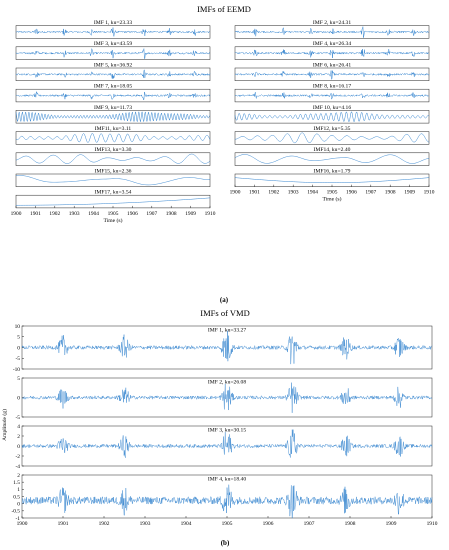 The width and height of the screenshot is (449, 550). Describe the element at coordinates (224, 300) in the screenshot. I see `eemd-caption: (a)` at that location.